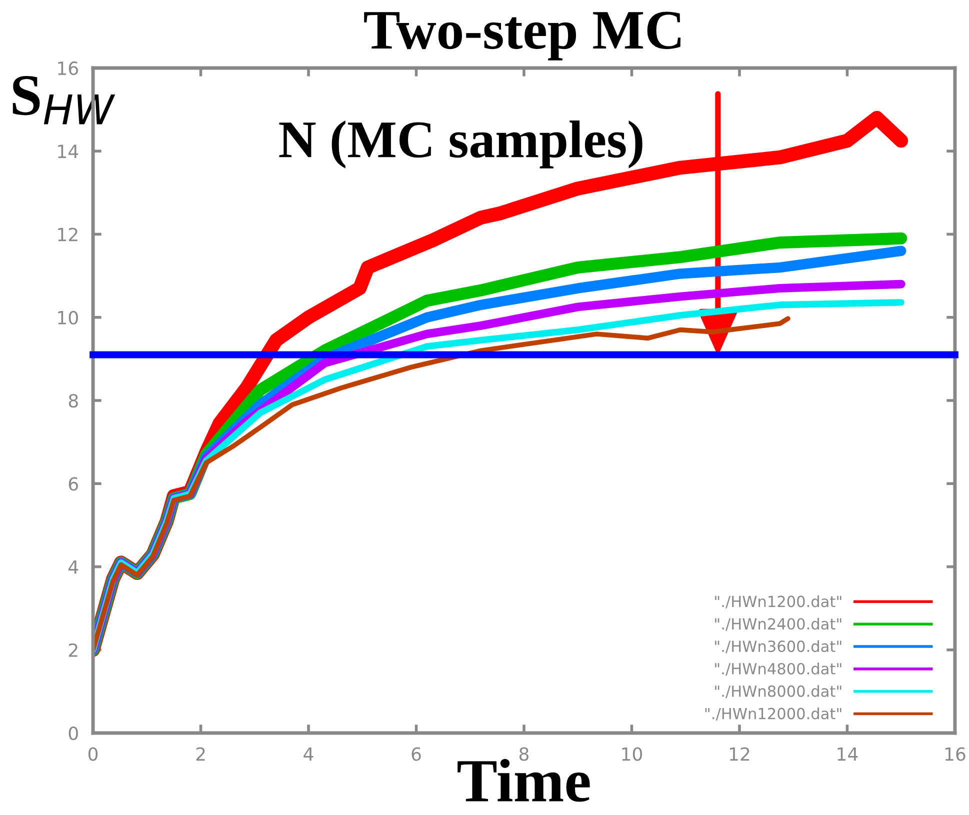 This screenshot has height=815, width=969. What do you see at coordinates (460, 144) in the screenshot?
I see `annotation: N (MC samples)` at bounding box center [460, 144].